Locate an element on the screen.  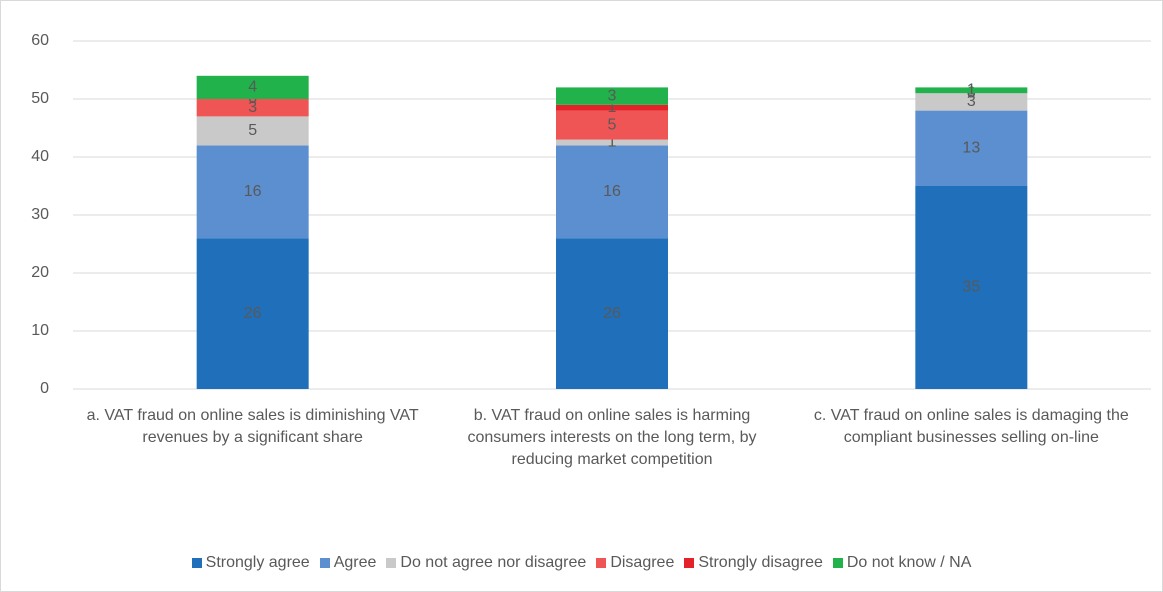
legend-label: Strongly agree is located at coordinates (257, 562).